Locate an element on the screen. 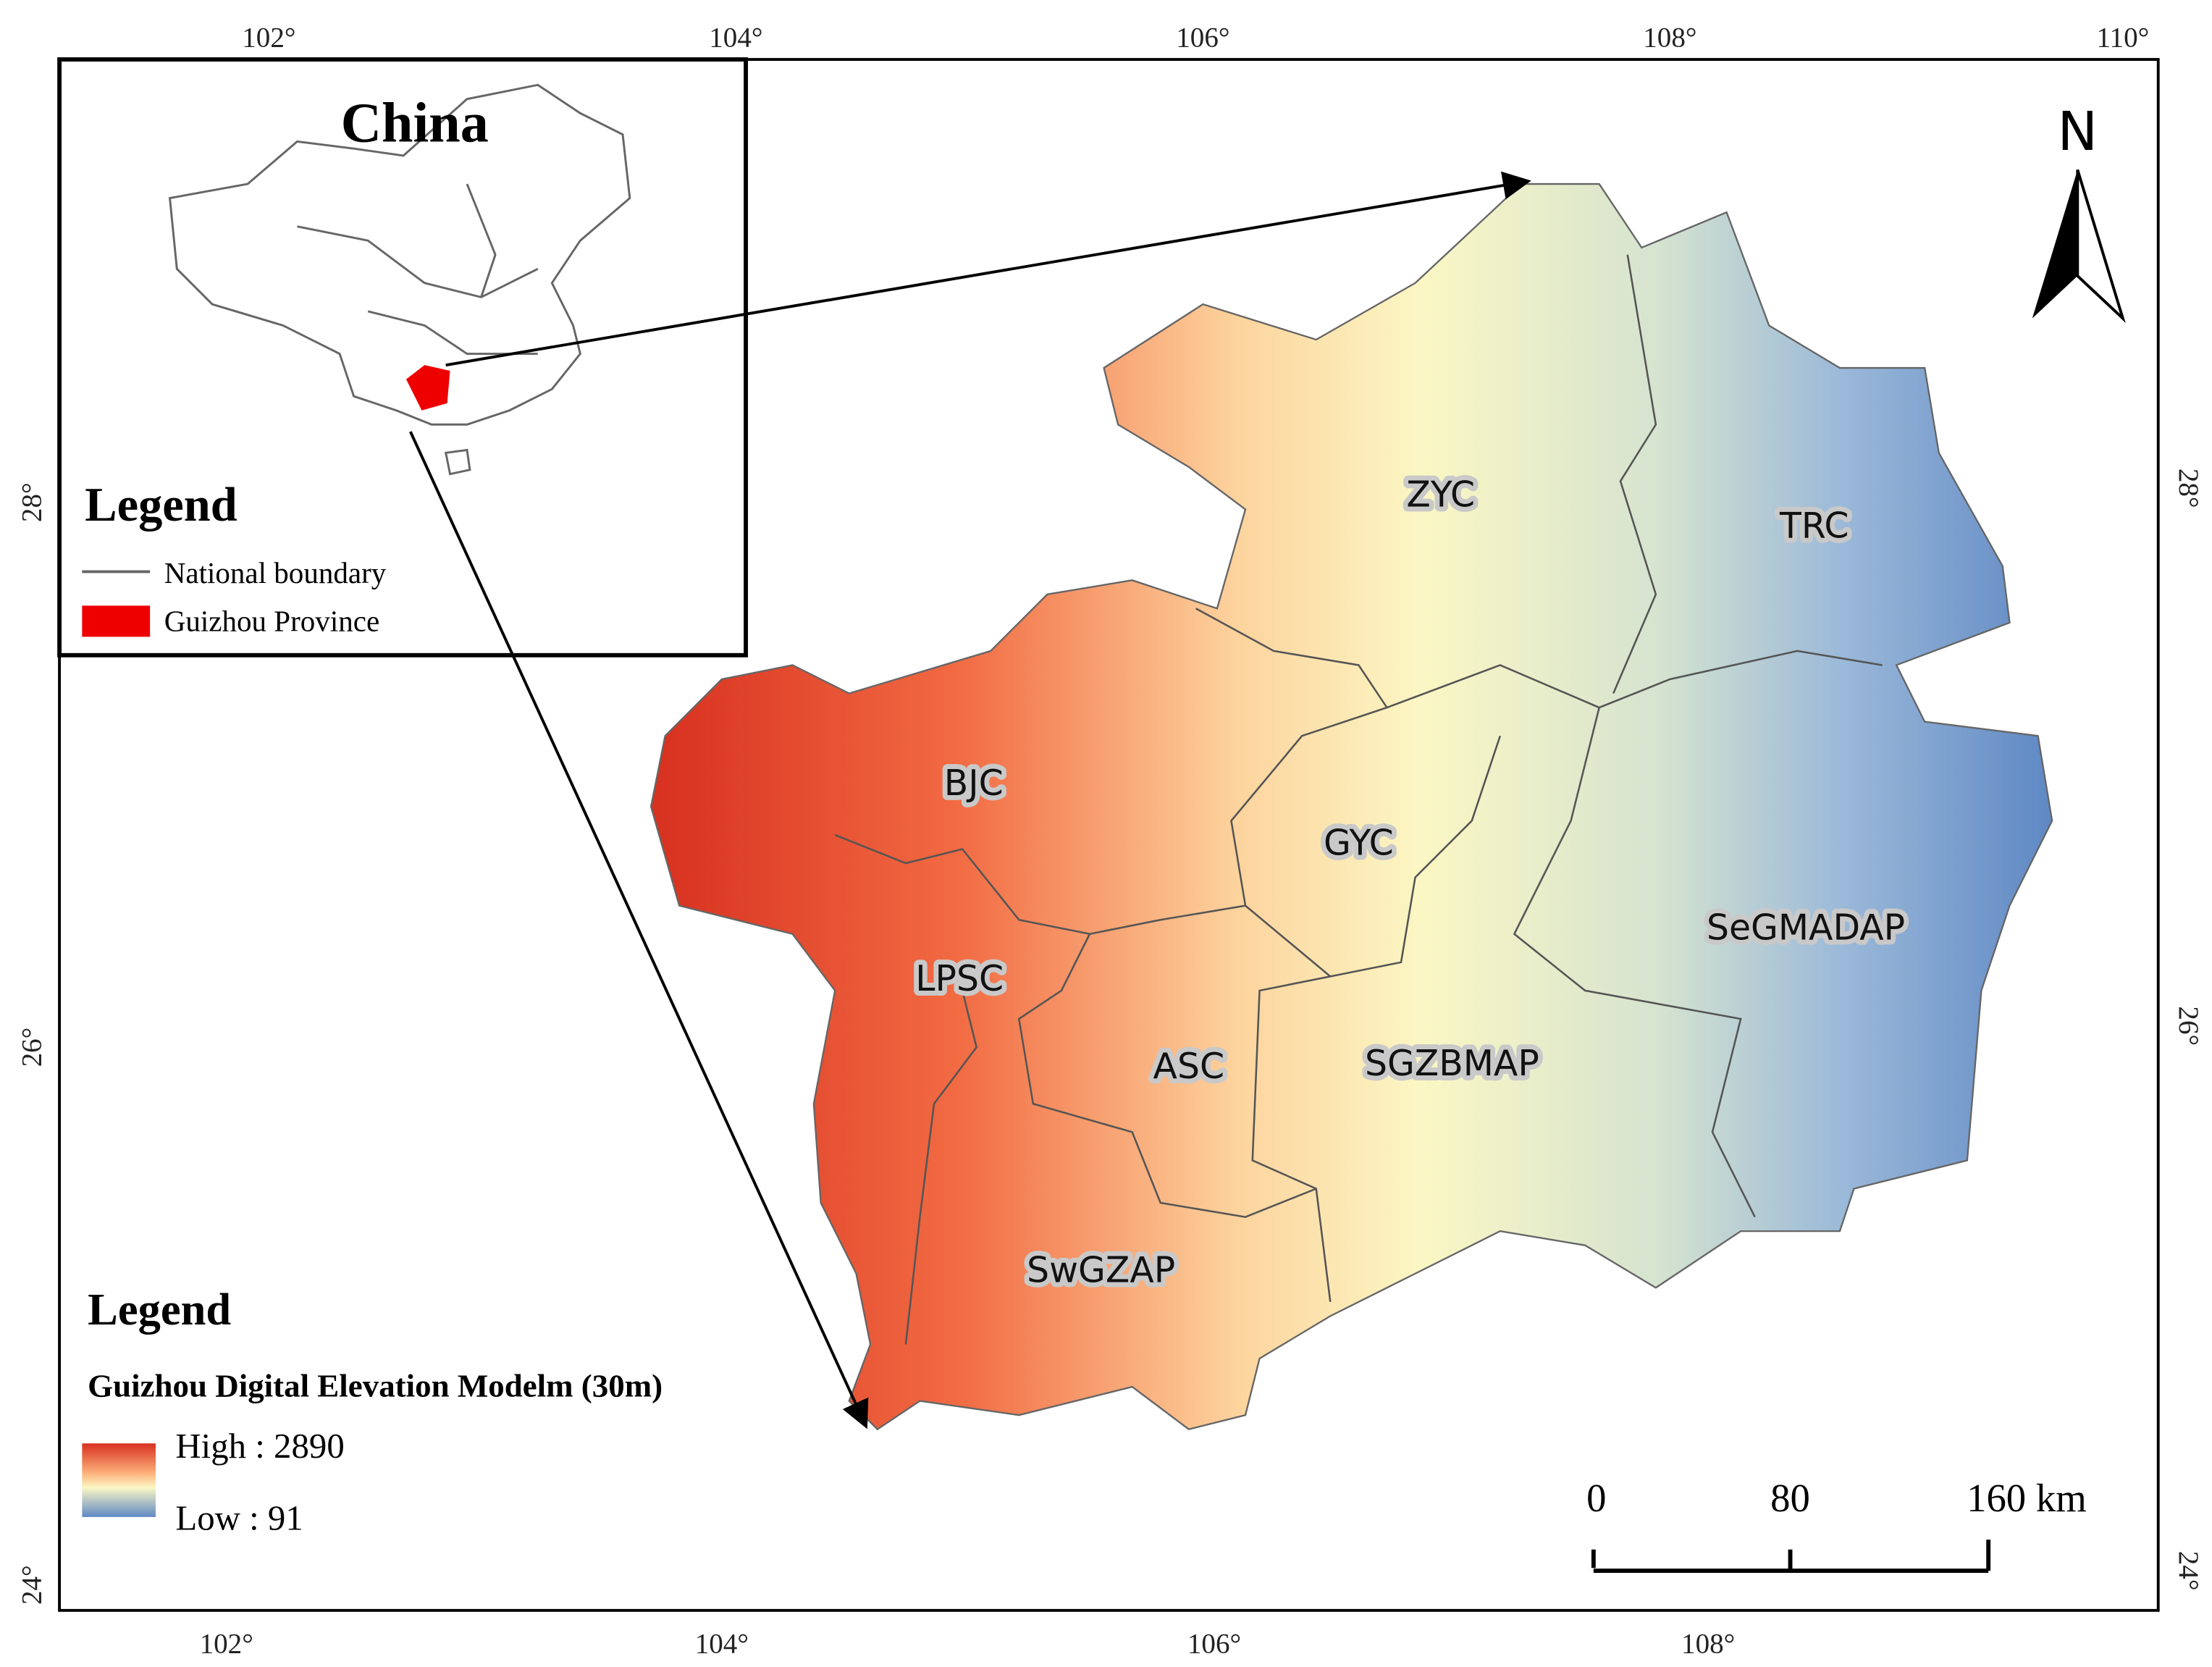  scale-label: 160 km is located at coordinates (2027, 1498).